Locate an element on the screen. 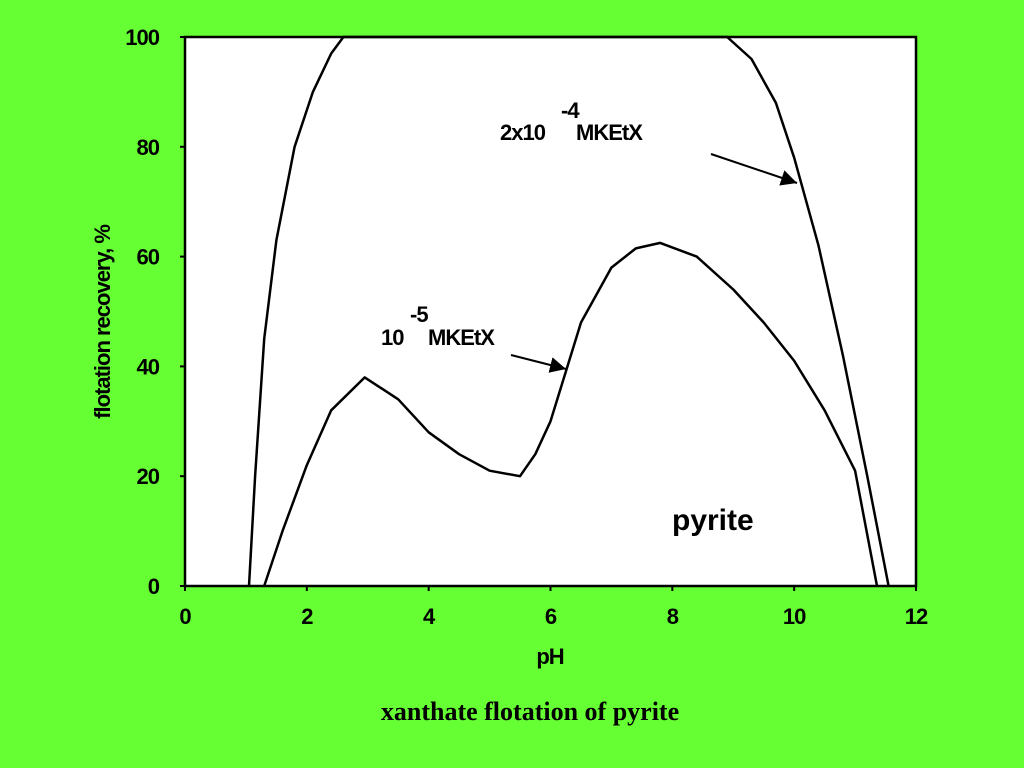 This screenshot has height=768, width=1024. annotation-base: 2x10 is located at coordinates (523, 132).